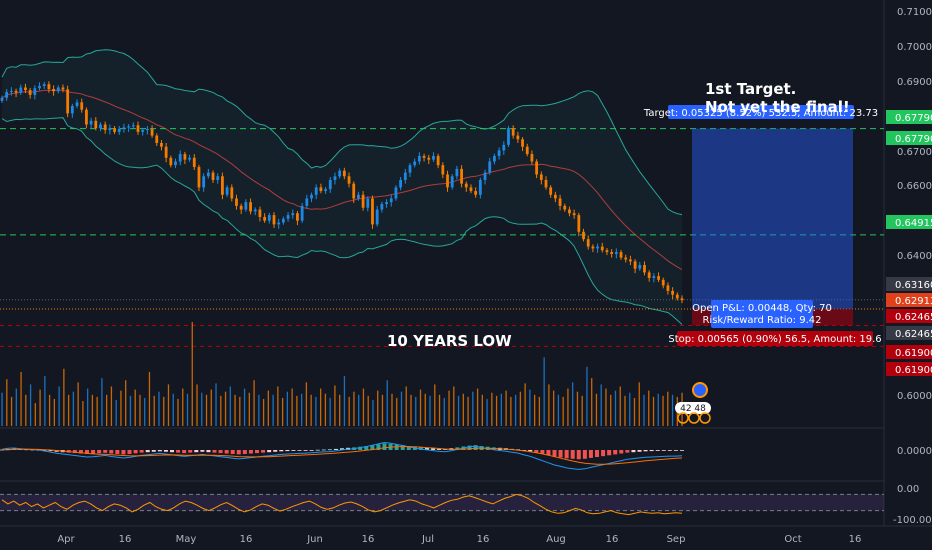 This screenshot has height=550, width=932. What do you see at coordinates (442, 454) in the screenshot?
I see `macd-pane` at bounding box center [442, 454].